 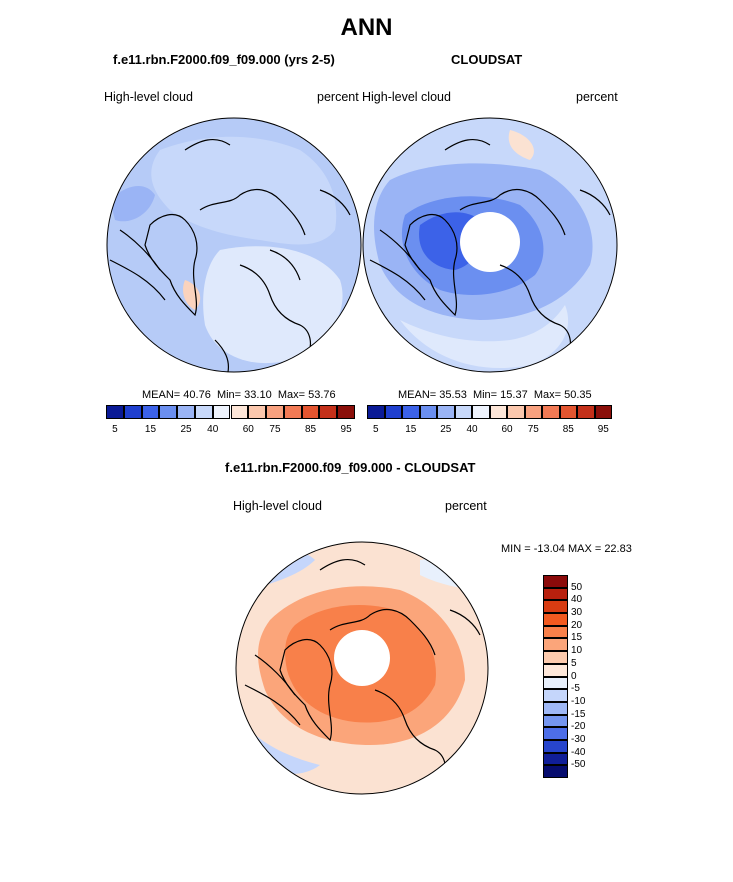 I want to click on colorbar-tick-label: -30, so click(x=578, y=739).